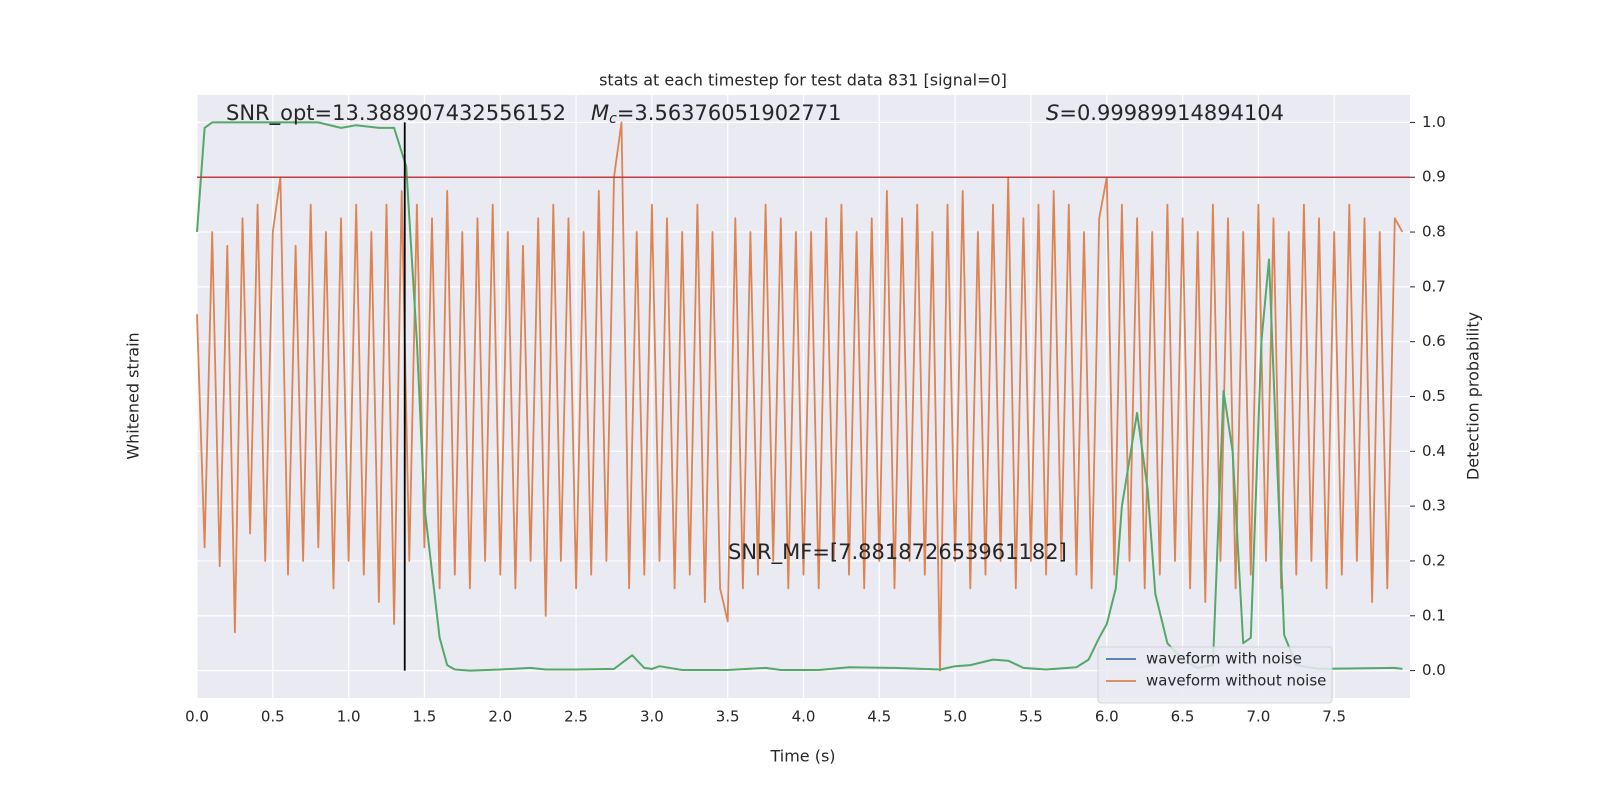 The width and height of the screenshot is (1600, 800). Describe the element at coordinates (1171, 113) in the screenshot. I see `annotation-text: =0.99989914894104` at that location.